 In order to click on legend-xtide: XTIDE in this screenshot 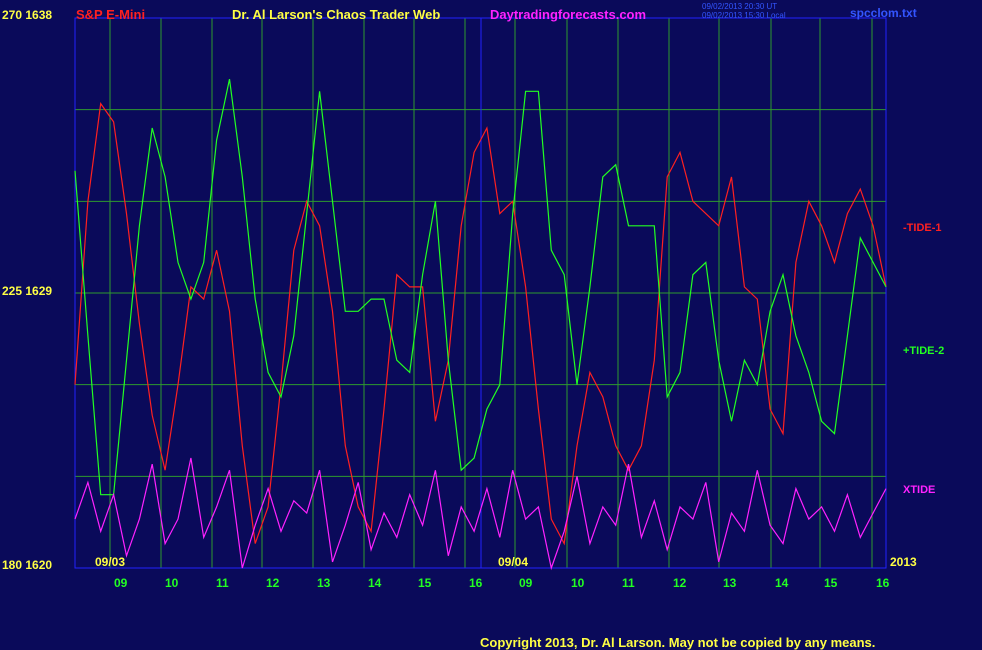, I will do `click(919, 490)`.